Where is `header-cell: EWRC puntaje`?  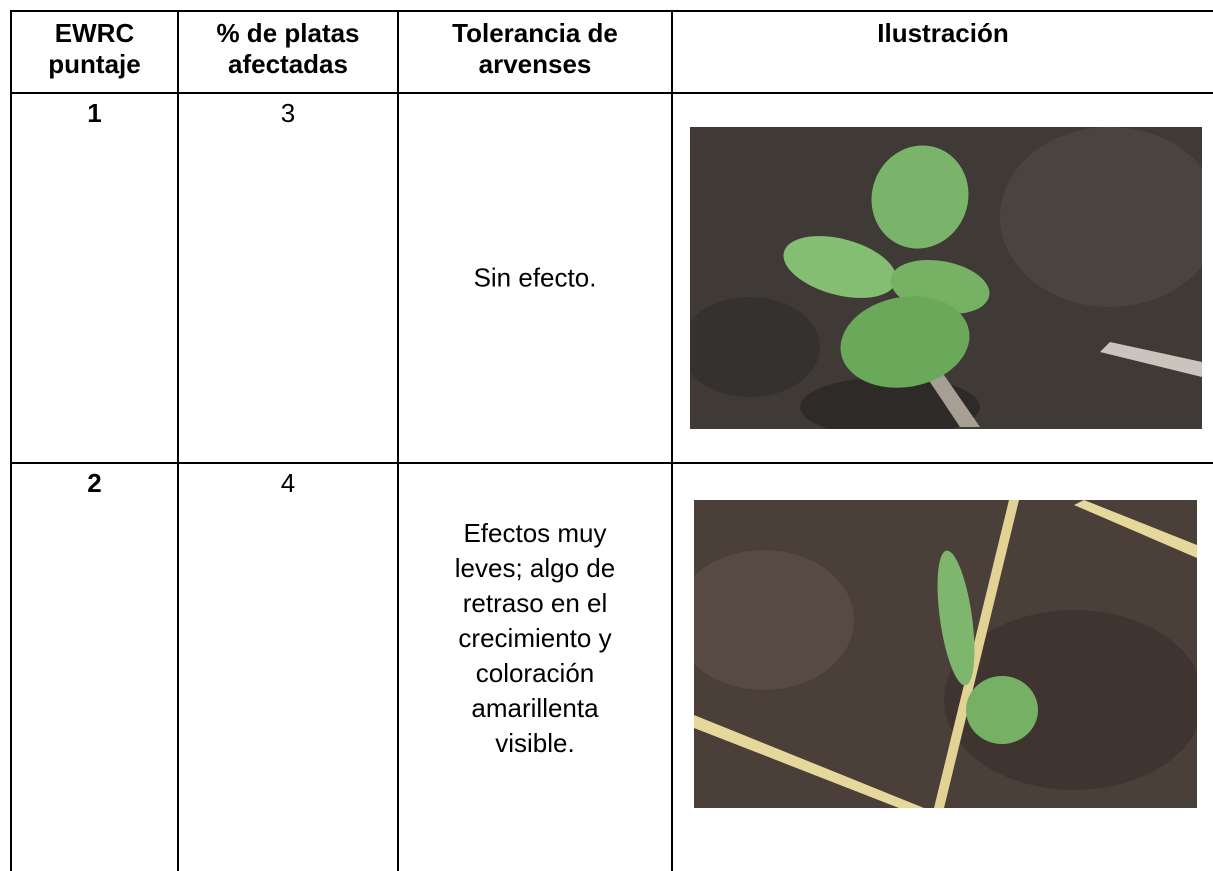
header-cell: EWRC puntaje is located at coordinates (93, 51).